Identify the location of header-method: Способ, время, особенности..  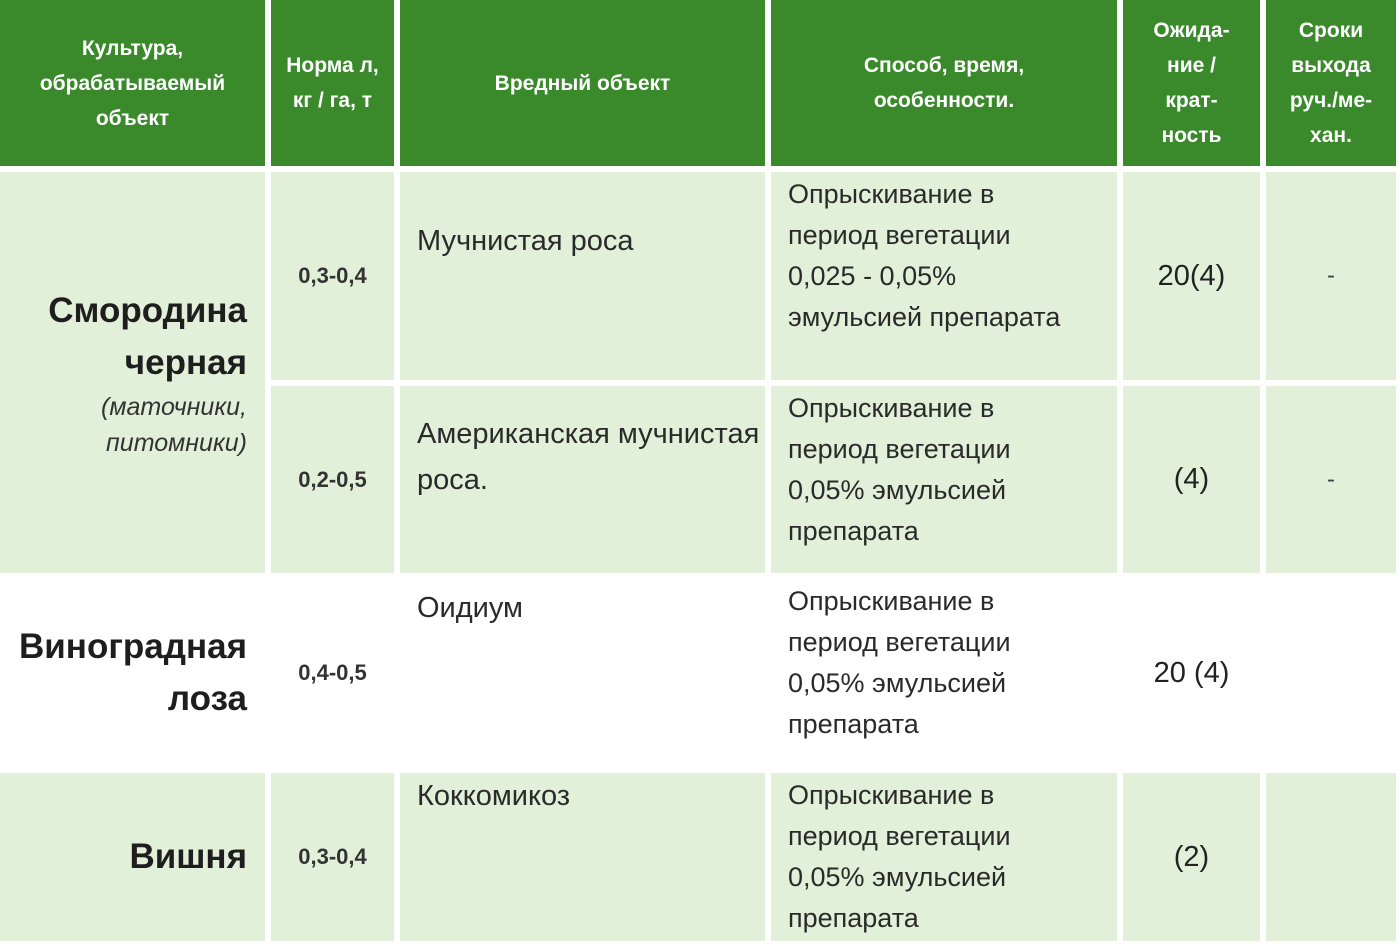
(944, 83).